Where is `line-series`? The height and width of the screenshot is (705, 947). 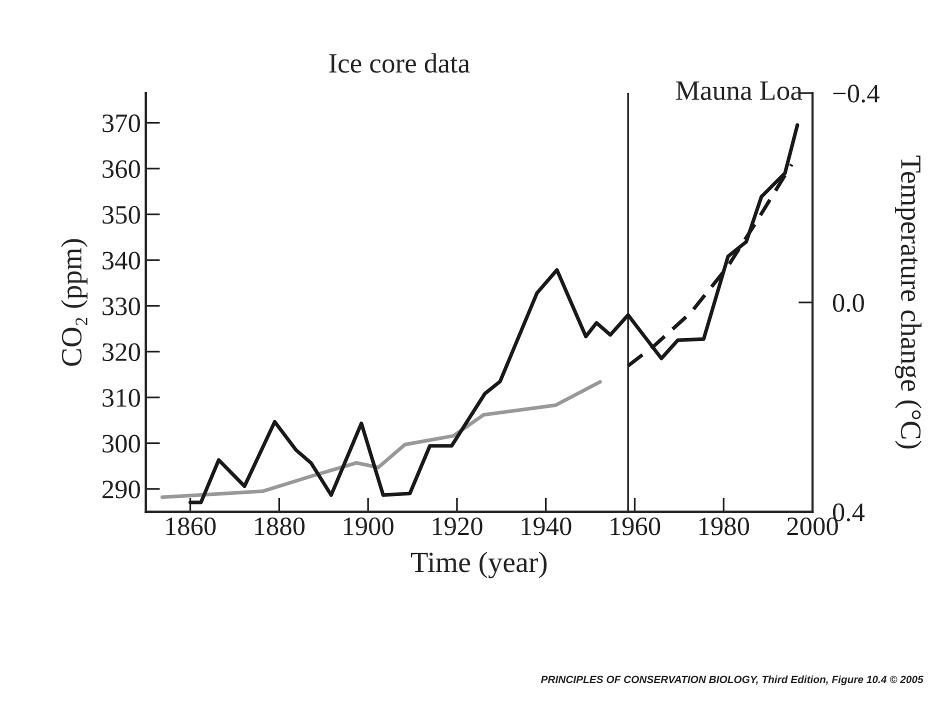
line-series is located at coordinates (381, 439).